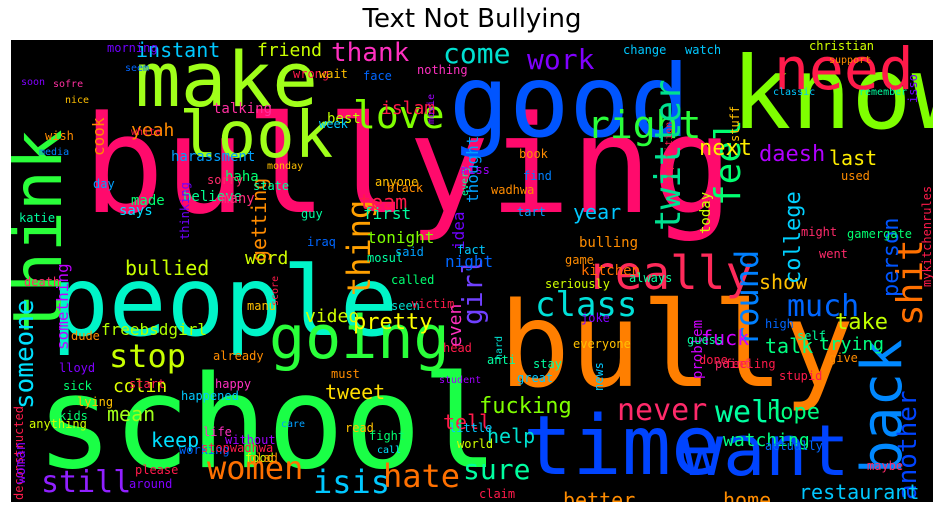  Describe the element at coordinates (794, 92) in the screenshot. I see `cloud-word-classic: classic` at that location.